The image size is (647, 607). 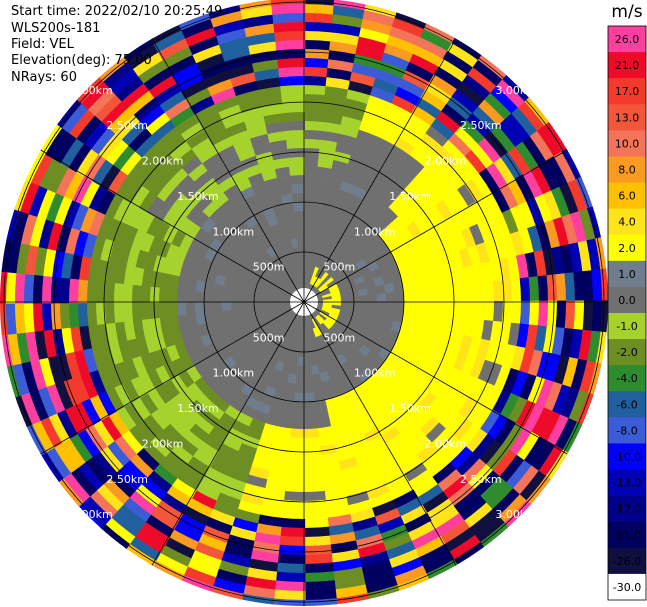 What do you see at coordinates (435, 226) in the screenshot?
I see `azimuth-line` at bounding box center [435, 226].